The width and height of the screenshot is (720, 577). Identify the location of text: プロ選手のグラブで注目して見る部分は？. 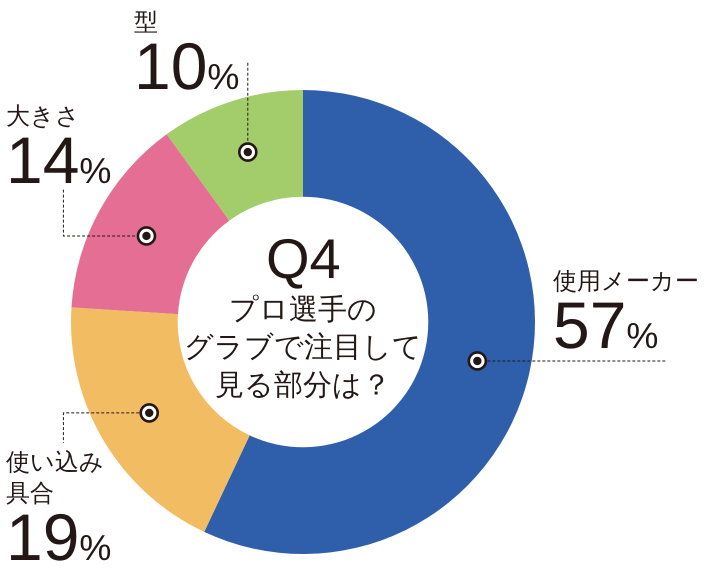
(303, 348).